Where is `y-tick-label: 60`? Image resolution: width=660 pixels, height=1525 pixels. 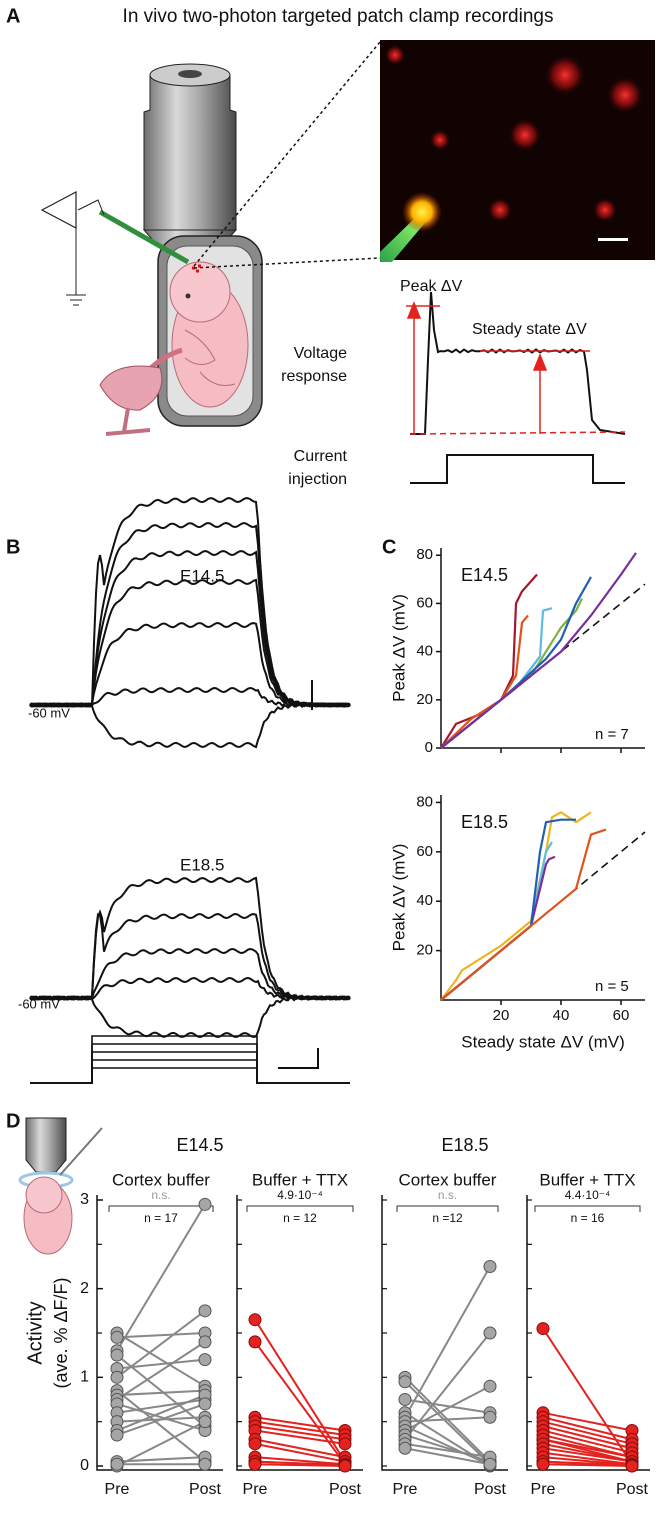
y-tick-label: 60 is located at coordinates (424, 851).